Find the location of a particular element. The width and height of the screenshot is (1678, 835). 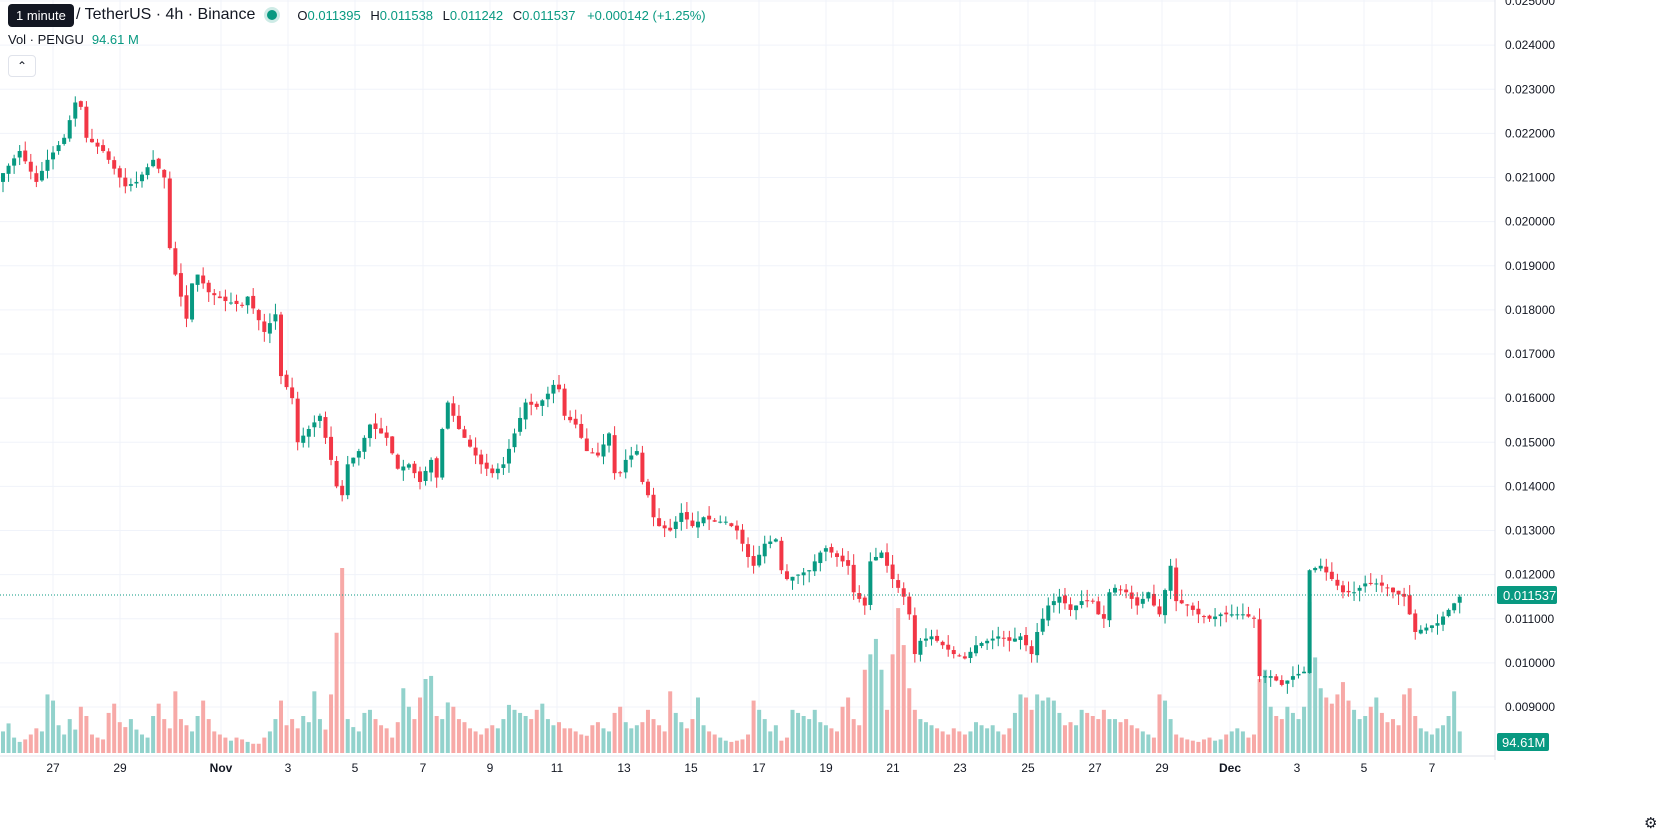

svg-text: 94.61M is located at coordinates (1523, 742).